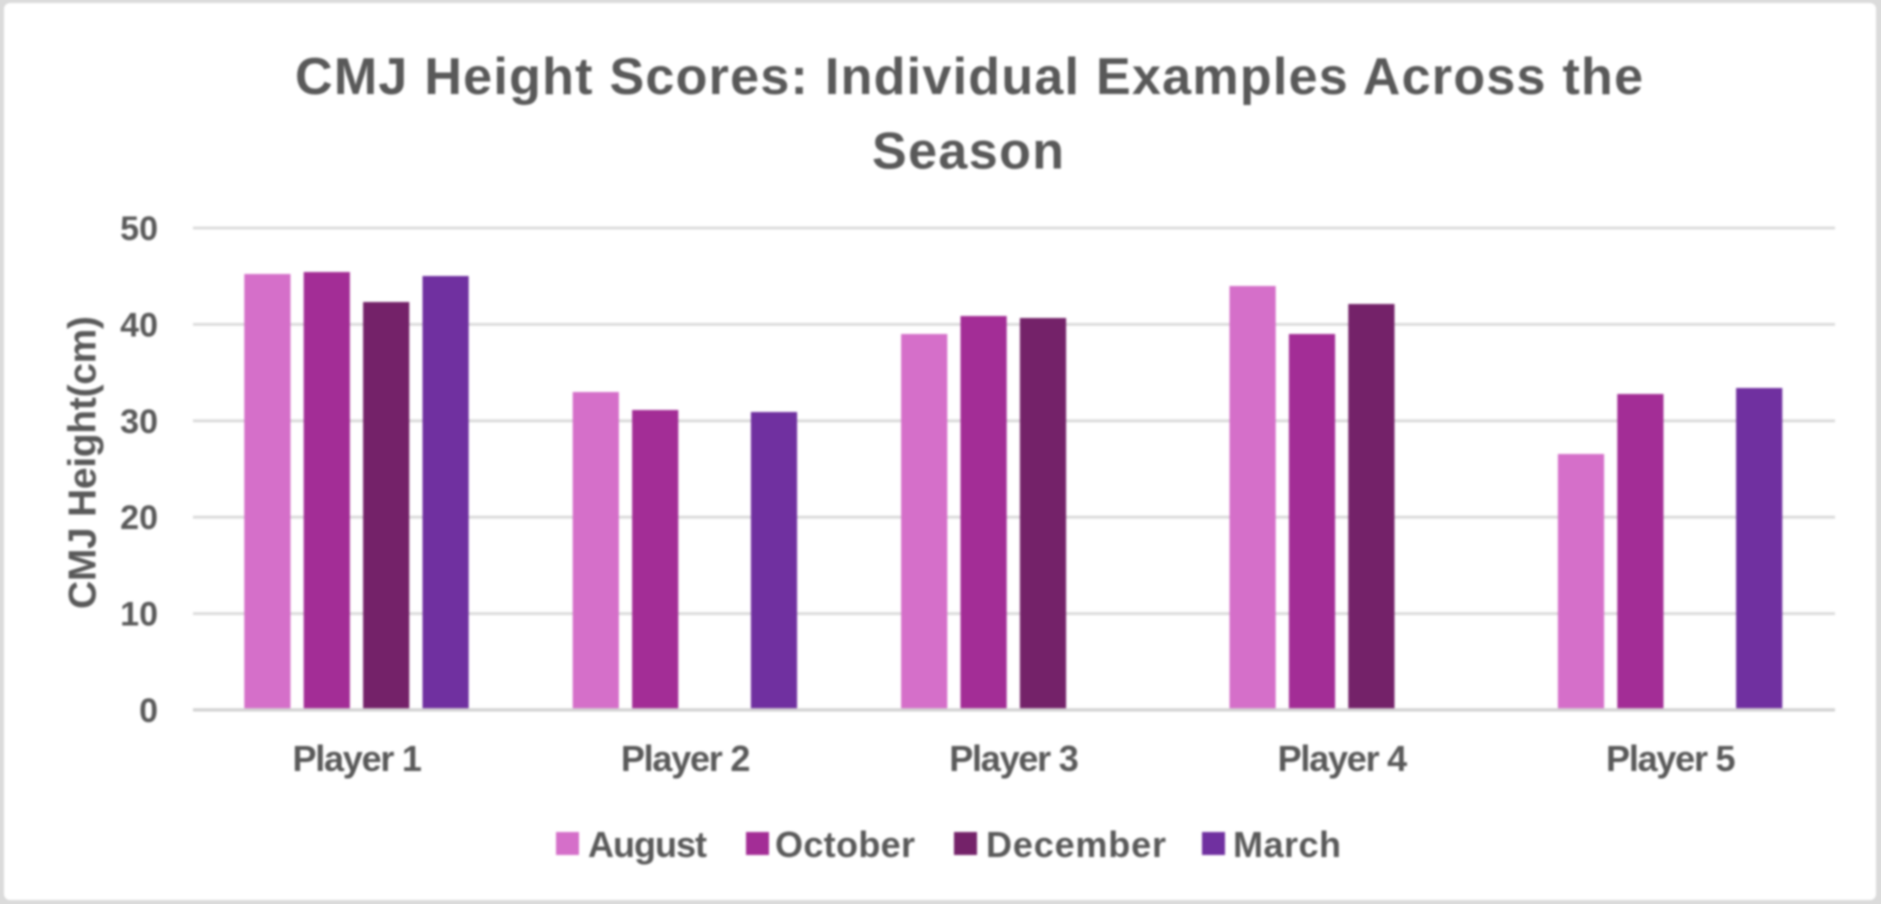 Image resolution: width=1881 pixels, height=904 pixels. Describe the element at coordinates (1287, 844) in the screenshot. I see `svg-text: March` at that location.